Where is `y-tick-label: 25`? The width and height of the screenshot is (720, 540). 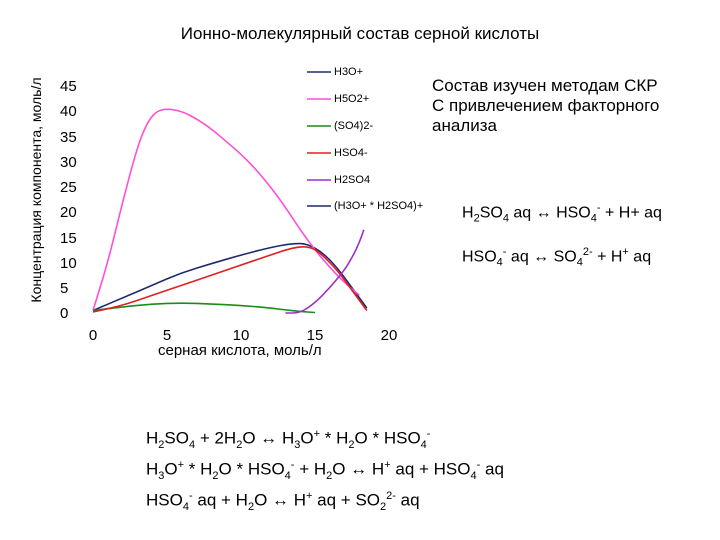 y-tick-label: 25 is located at coordinates (68, 187).